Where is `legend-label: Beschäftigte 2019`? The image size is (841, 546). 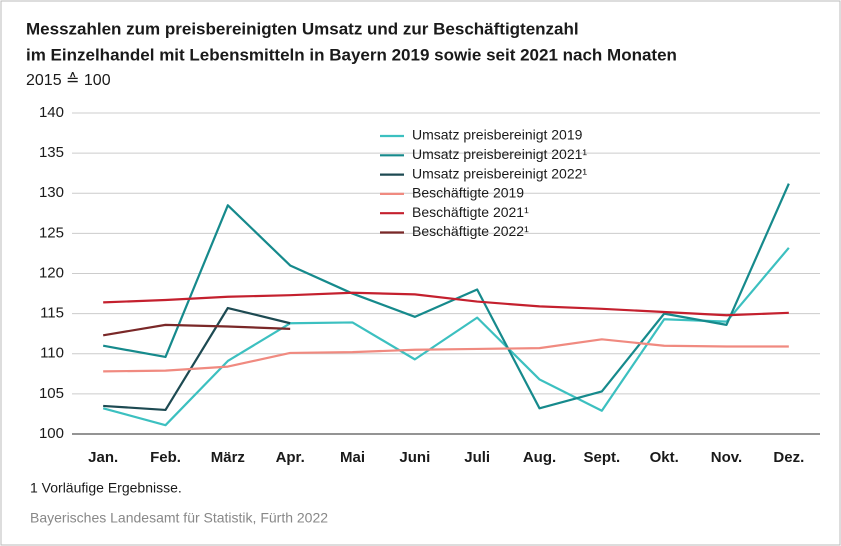 legend-label: Beschäftigte 2019 is located at coordinates (468, 193).